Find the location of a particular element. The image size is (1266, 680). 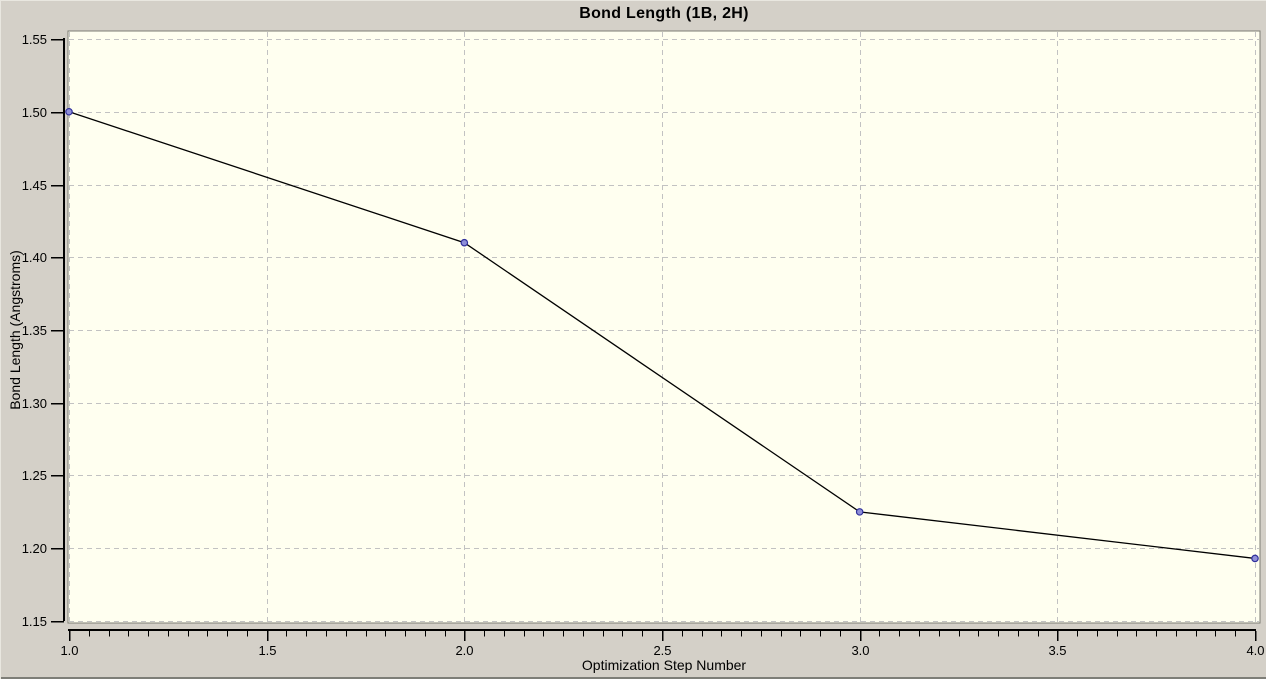

x-tick-label: 2.5 is located at coordinates (662, 650).